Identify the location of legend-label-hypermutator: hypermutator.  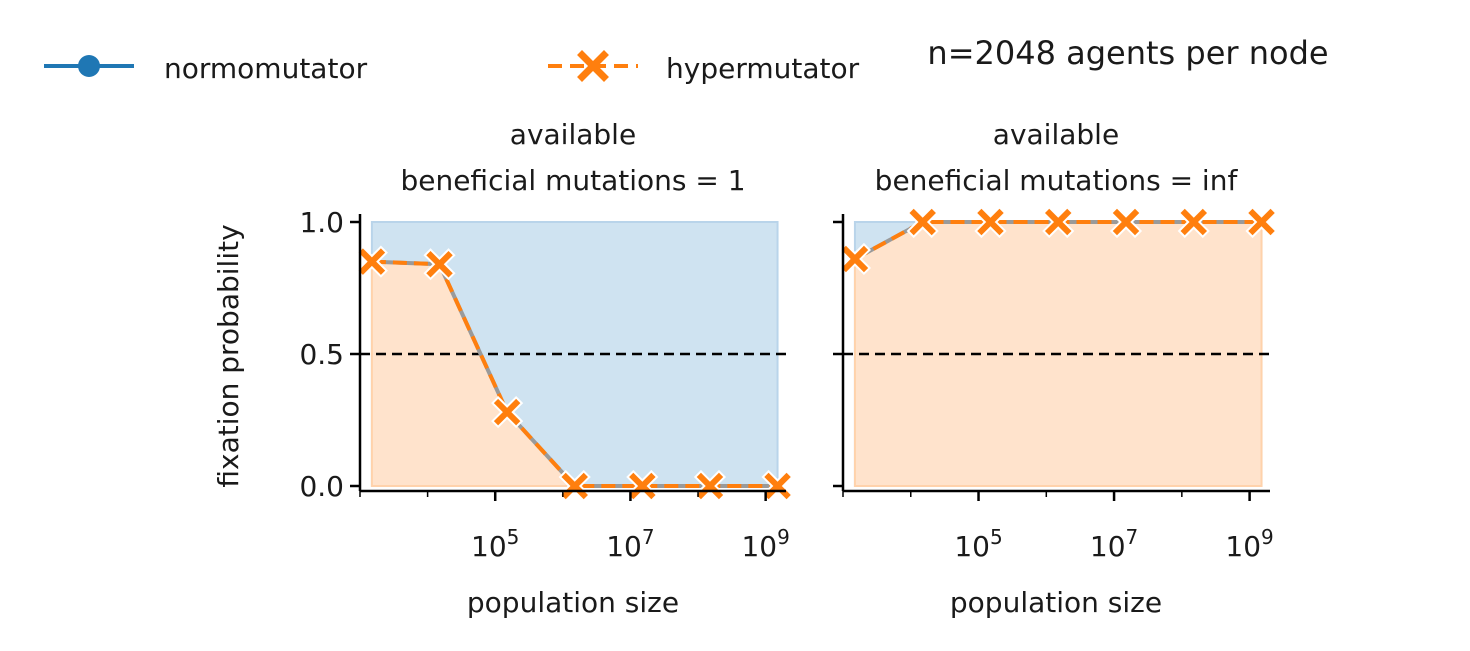
(763, 68).